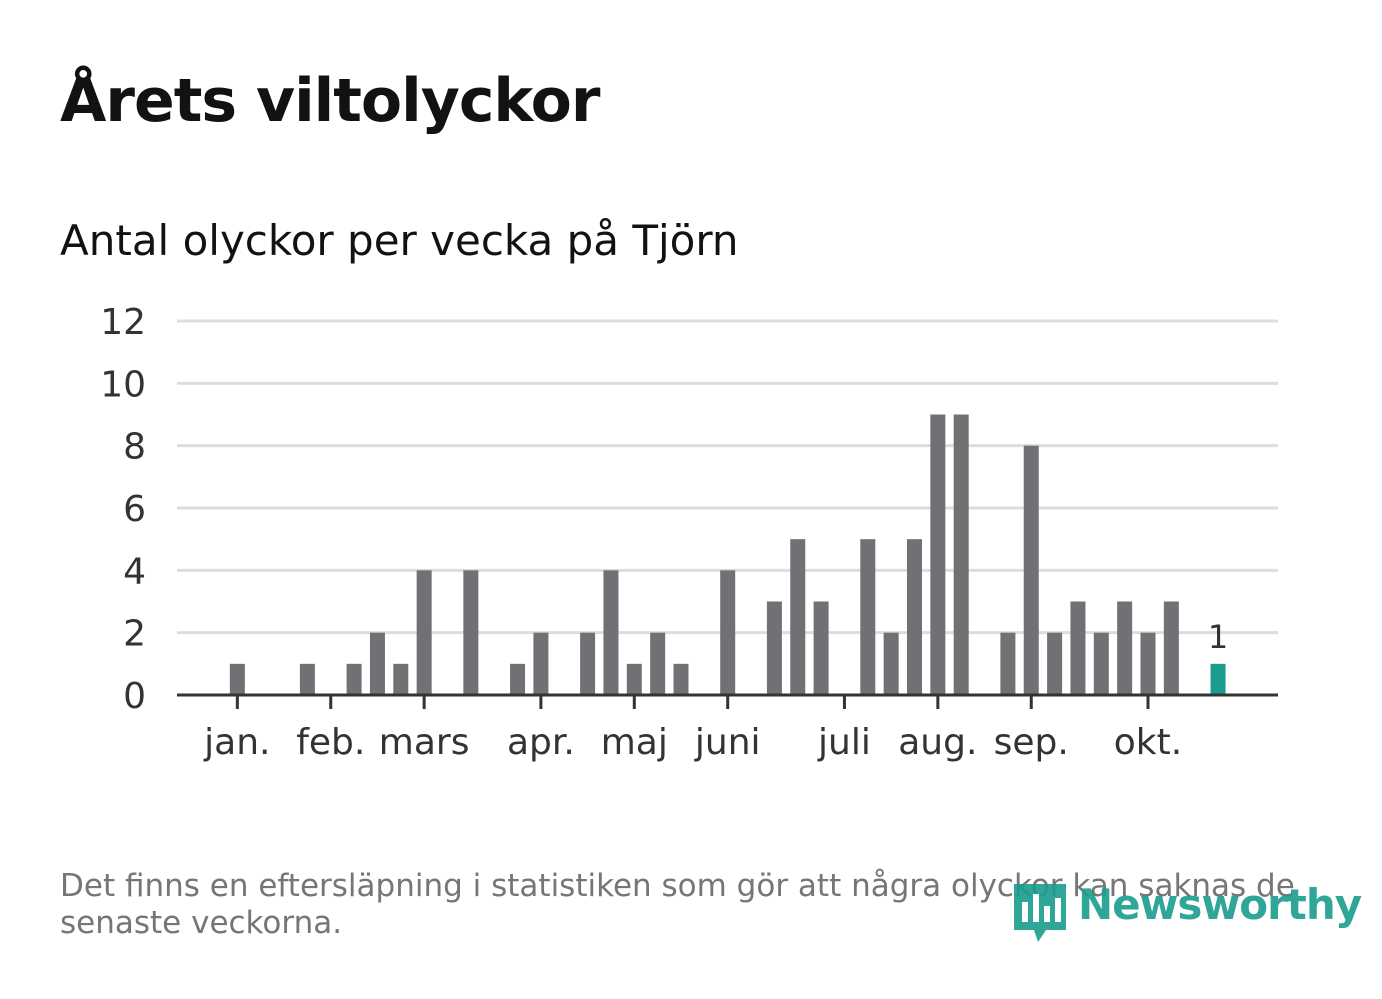 This screenshot has height=999, width=1382. Describe the element at coordinates (1040, 913) in the screenshot. I see `newsworthy-bar-chart-icon` at that location.